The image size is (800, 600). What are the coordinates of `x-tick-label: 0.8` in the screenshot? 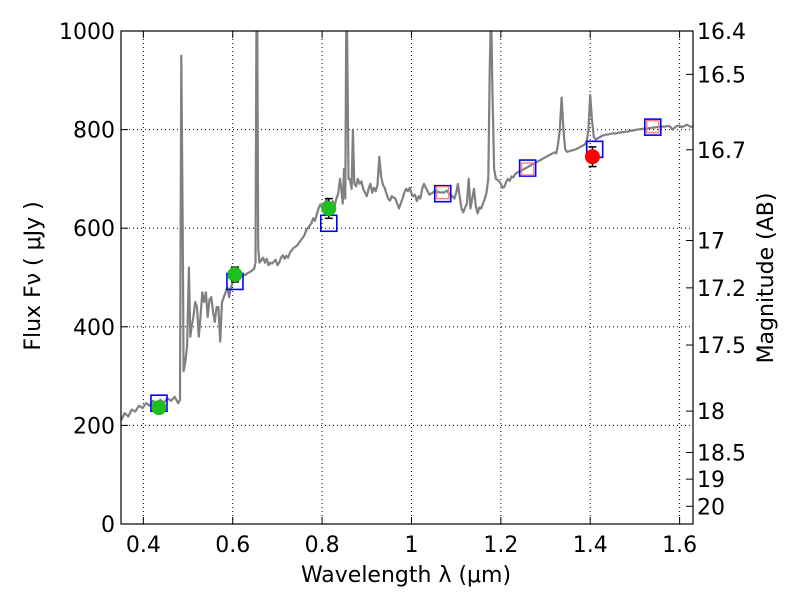 It's located at (322, 545).